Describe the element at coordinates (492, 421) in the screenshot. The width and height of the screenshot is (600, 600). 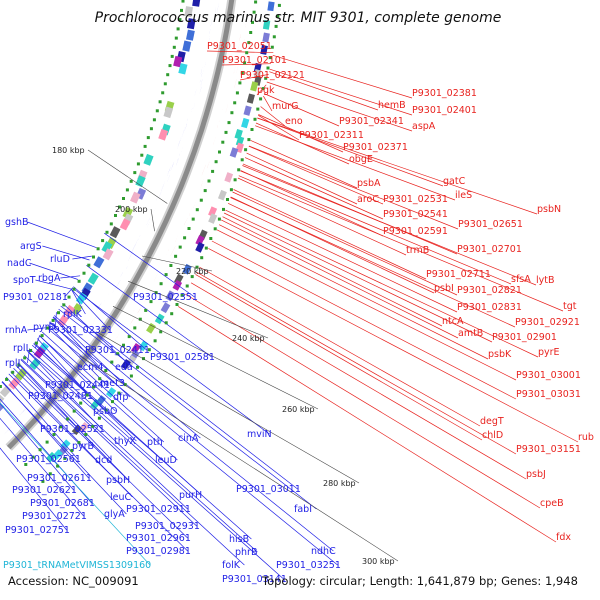
I see `forward-gene-label: degT` at that location.